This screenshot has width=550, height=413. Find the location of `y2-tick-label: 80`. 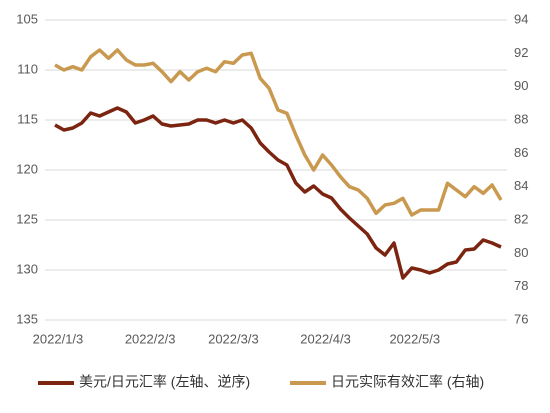

y2-tick-label: 80 is located at coordinates (521, 252).